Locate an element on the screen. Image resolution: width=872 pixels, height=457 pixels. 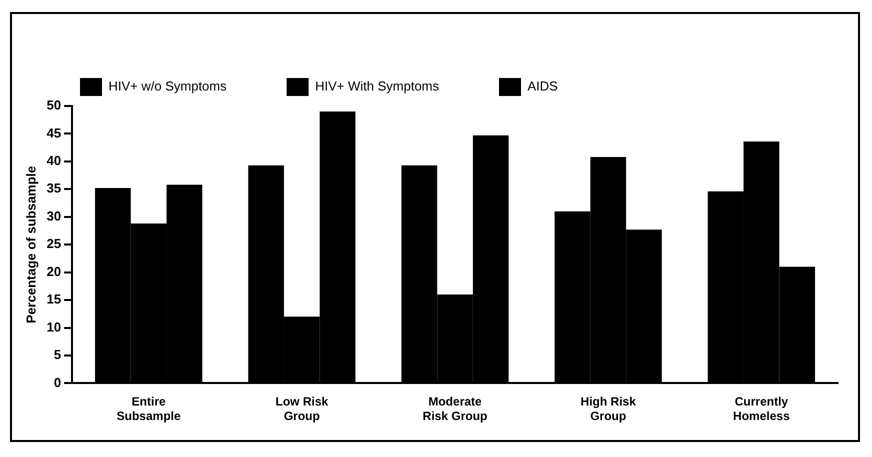
y-tick-label: 35 is located at coordinates (54, 188).